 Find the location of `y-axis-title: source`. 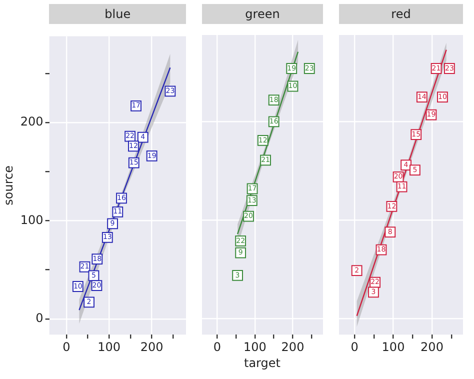

y-axis-title: source is located at coordinates (8, 185).